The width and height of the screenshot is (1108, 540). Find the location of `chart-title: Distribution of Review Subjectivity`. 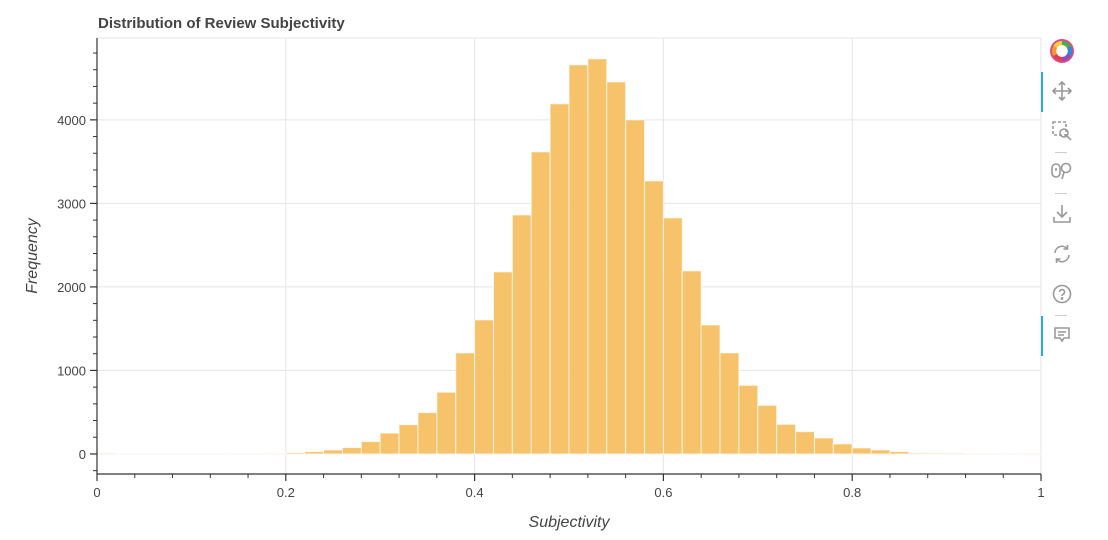

chart-title: Distribution of Review Subjectivity is located at coordinates (221, 23).